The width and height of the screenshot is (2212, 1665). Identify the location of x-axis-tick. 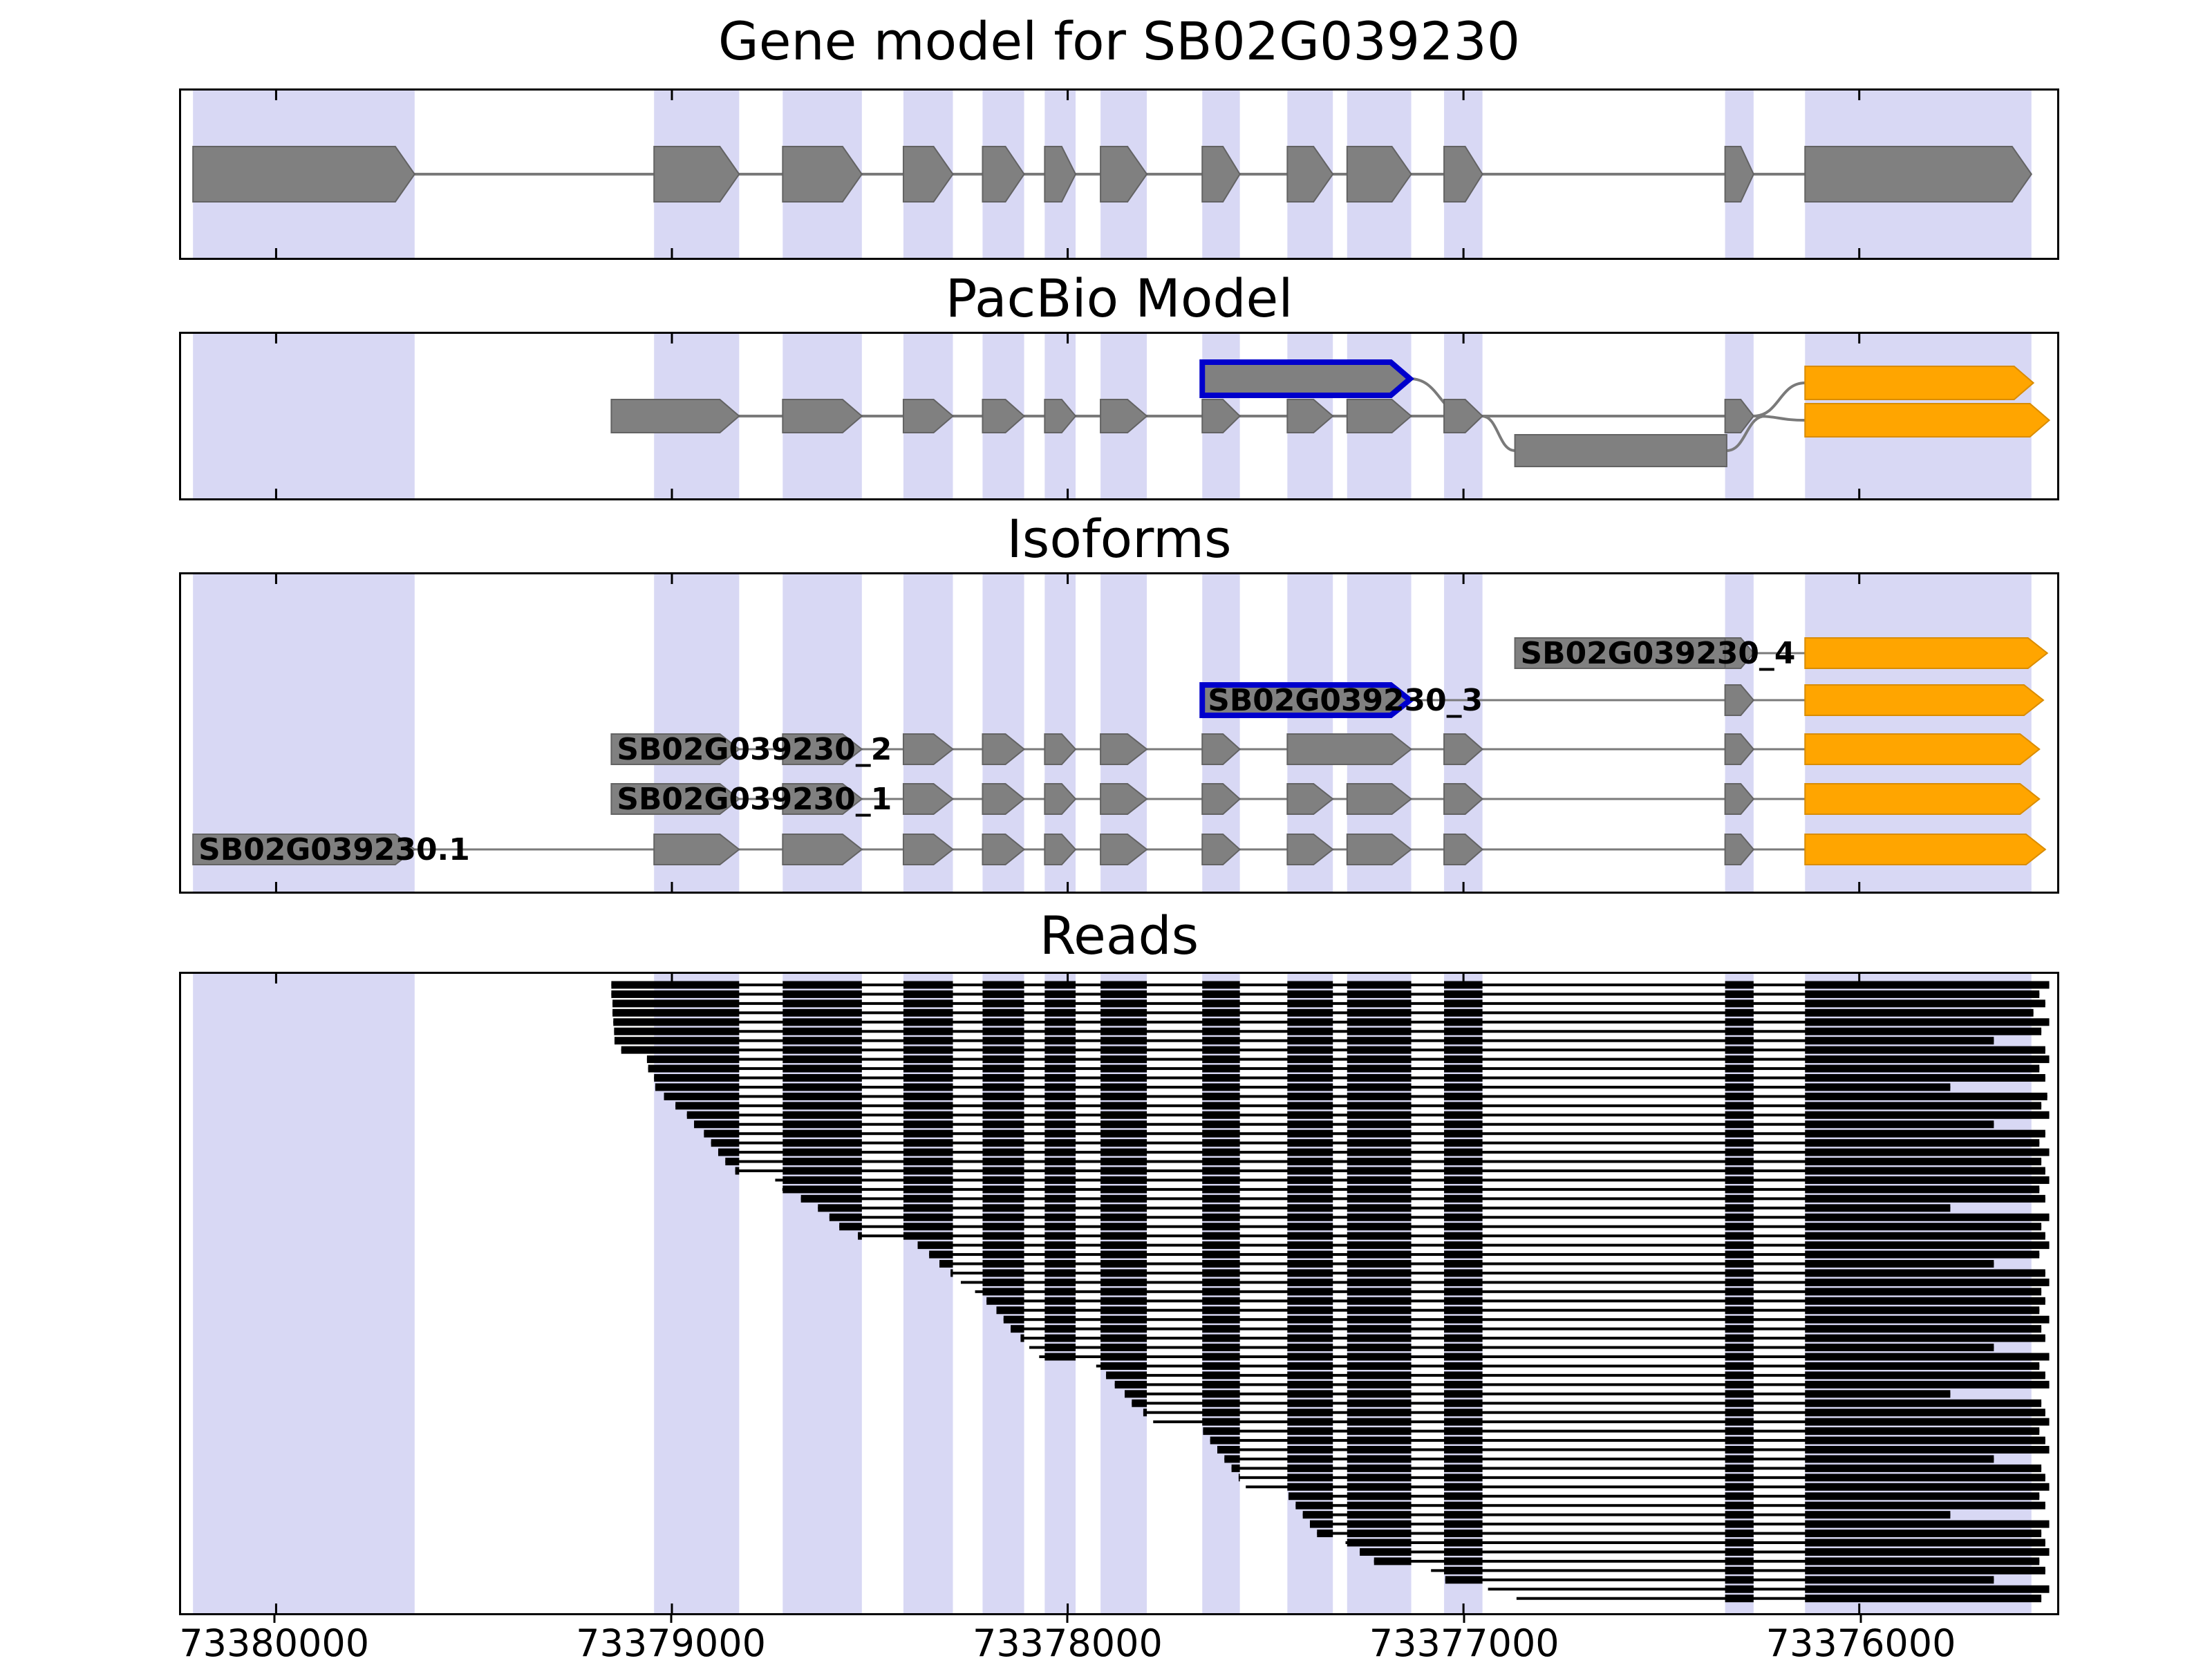
(1464, 1619).